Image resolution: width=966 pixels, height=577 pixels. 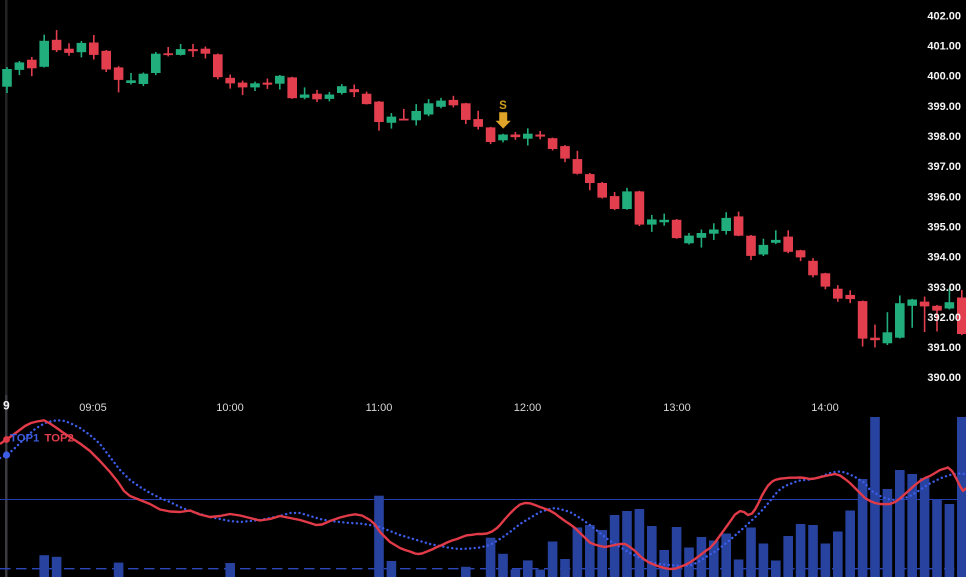 What do you see at coordinates (6, 406) in the screenshot?
I see `svg-text: 9` at bounding box center [6, 406].